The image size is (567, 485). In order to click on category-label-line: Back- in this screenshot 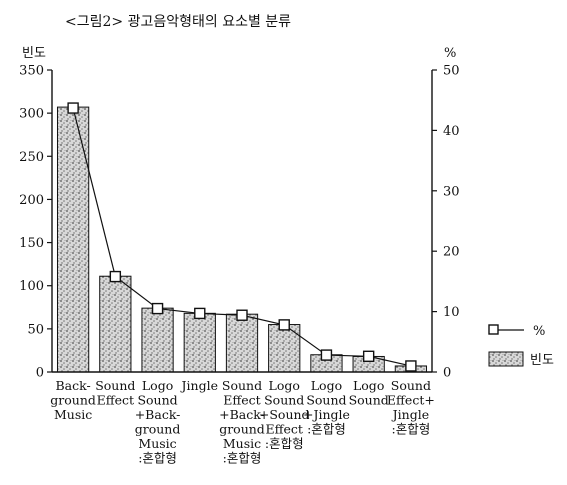, I will do `click(73, 385)`.